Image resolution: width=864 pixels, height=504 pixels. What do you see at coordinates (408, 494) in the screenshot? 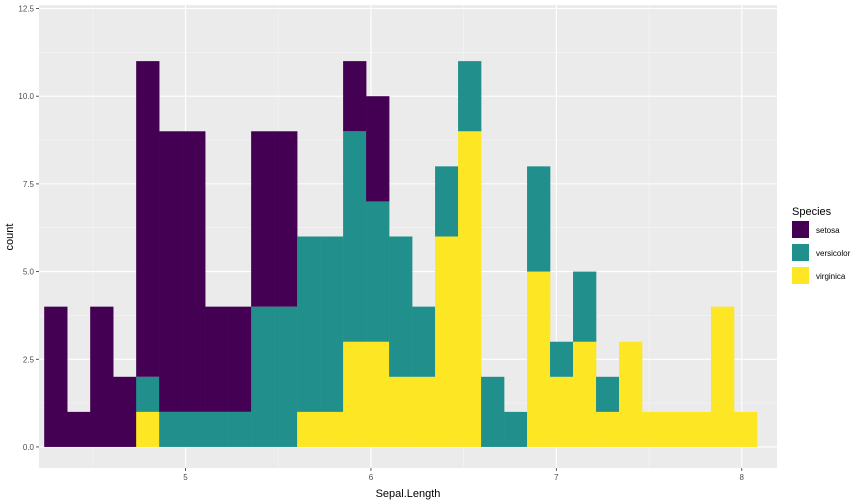
I see `x-axis-title: Sepal.Length` at bounding box center [408, 494].